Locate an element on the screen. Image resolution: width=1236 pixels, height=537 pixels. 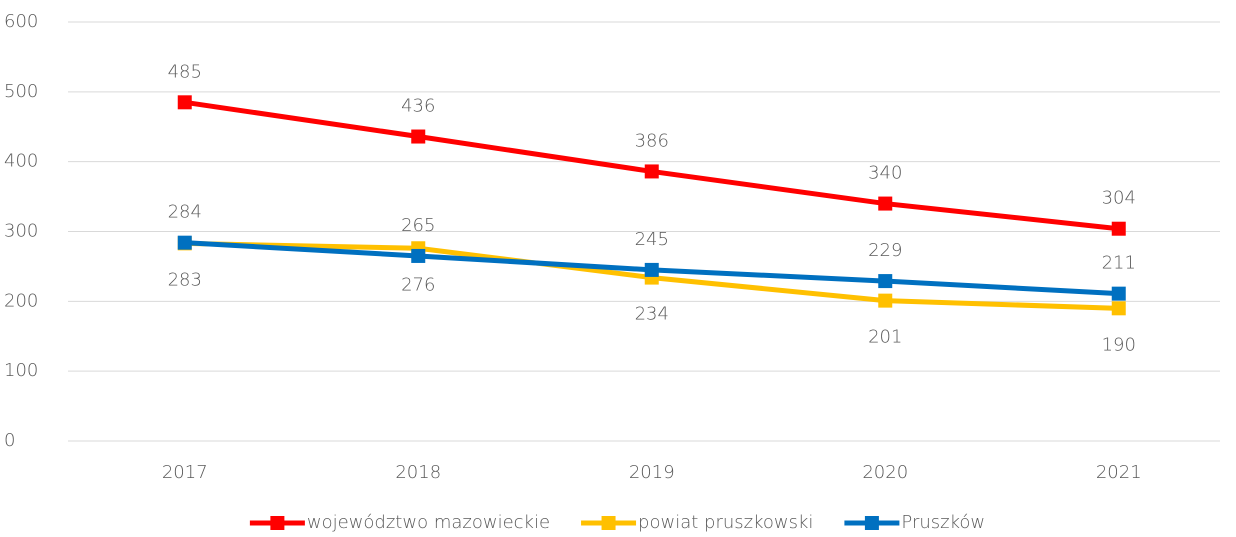
data-label: 386 is located at coordinates (652, 140).